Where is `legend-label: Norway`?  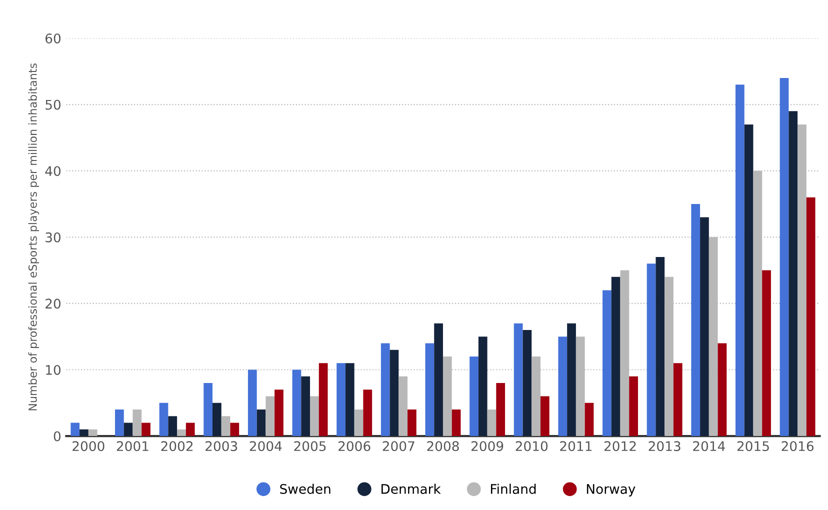 legend-label: Norway is located at coordinates (611, 490).